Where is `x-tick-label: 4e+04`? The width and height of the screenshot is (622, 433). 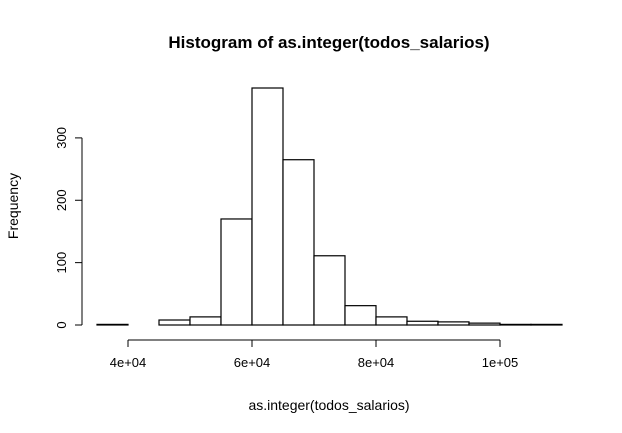 x-tick-label: 4e+04 is located at coordinates (128, 362).